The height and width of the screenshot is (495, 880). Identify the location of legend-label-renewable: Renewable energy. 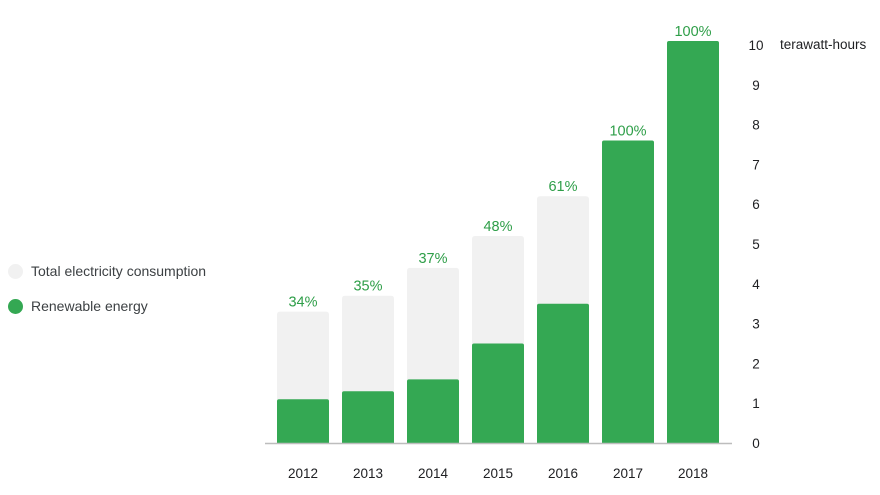
(89, 306).